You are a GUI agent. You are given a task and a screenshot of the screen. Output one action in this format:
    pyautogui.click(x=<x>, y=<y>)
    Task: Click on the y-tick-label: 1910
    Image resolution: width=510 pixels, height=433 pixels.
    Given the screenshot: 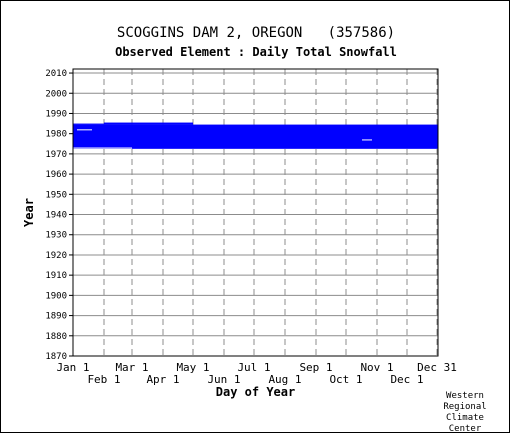 What is the action you would take?
    pyautogui.click(x=56, y=276)
    